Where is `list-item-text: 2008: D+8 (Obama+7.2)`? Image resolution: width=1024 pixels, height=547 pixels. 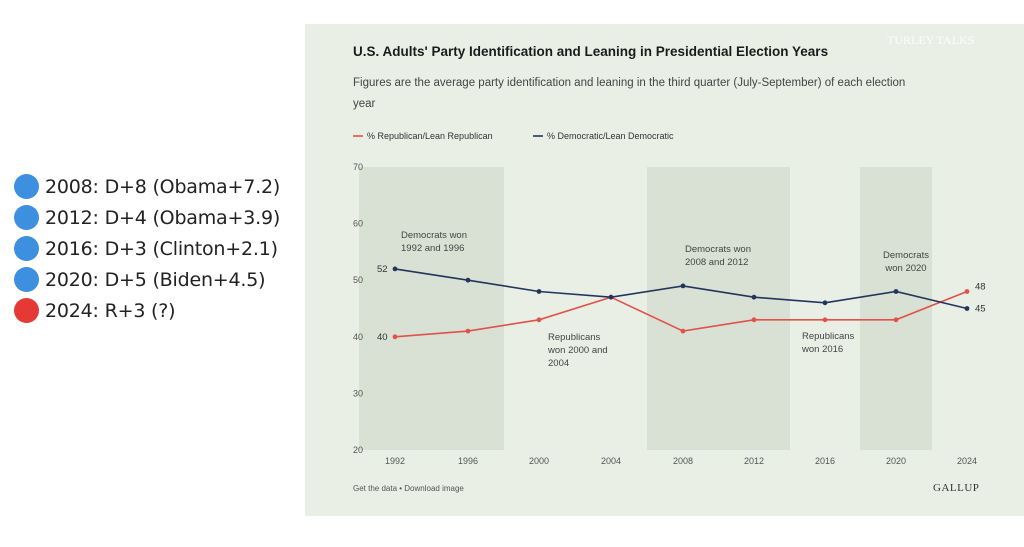
list-item-text: 2008: D+8 (Obama+7.2) is located at coordinates (163, 186).